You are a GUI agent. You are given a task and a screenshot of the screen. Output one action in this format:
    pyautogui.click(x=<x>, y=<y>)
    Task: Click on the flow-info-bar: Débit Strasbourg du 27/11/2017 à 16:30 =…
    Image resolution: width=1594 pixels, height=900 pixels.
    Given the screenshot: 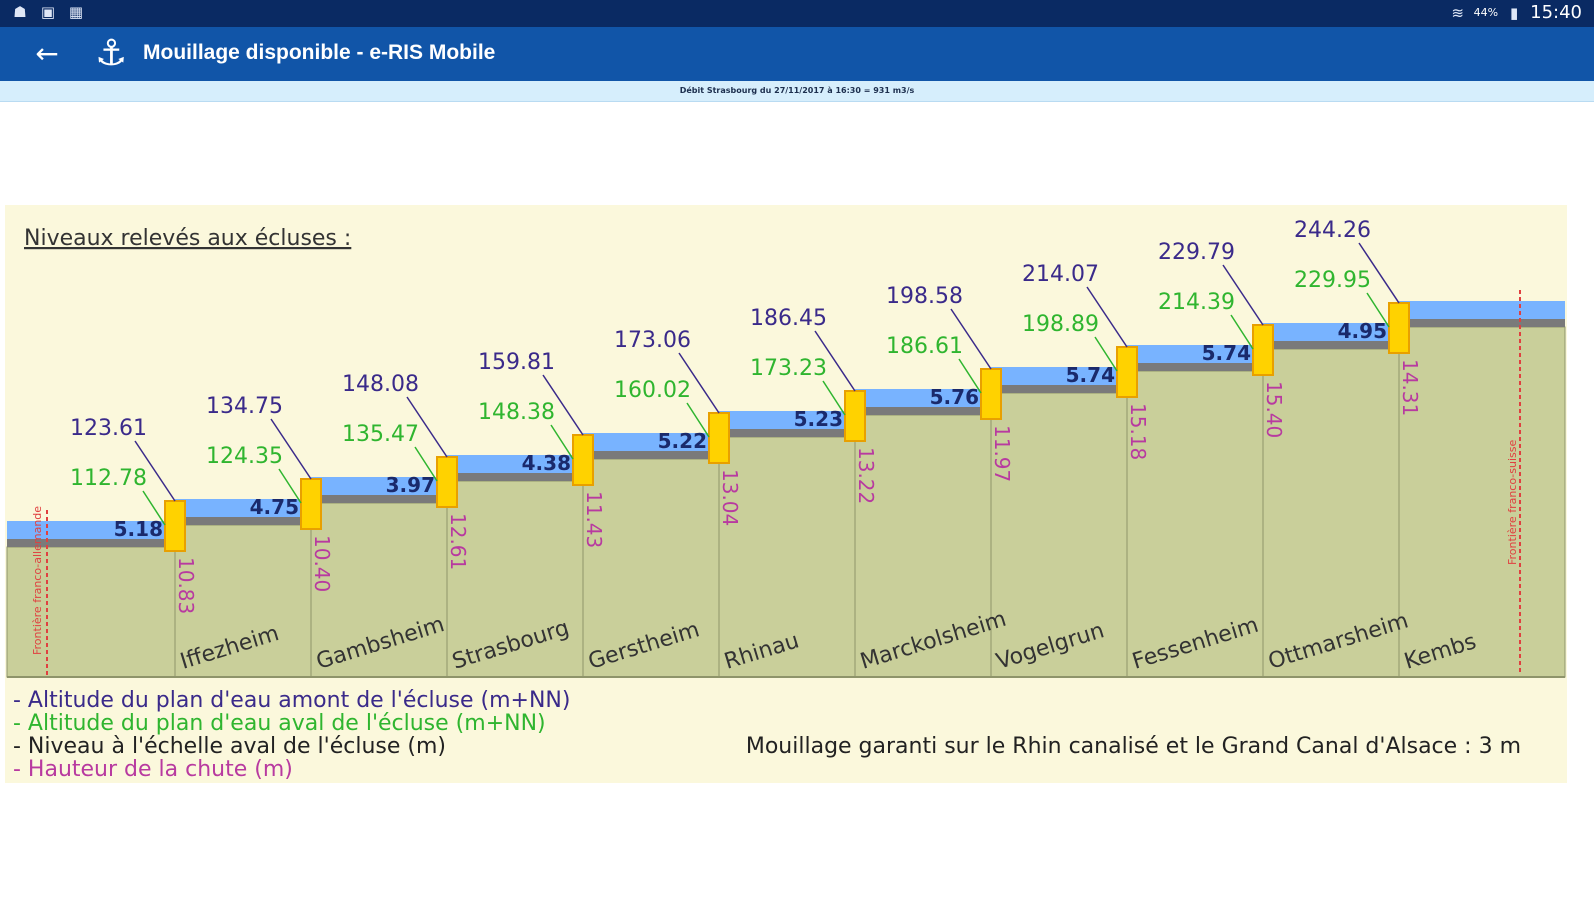 What is the action you would take?
    pyautogui.click(x=797, y=91)
    